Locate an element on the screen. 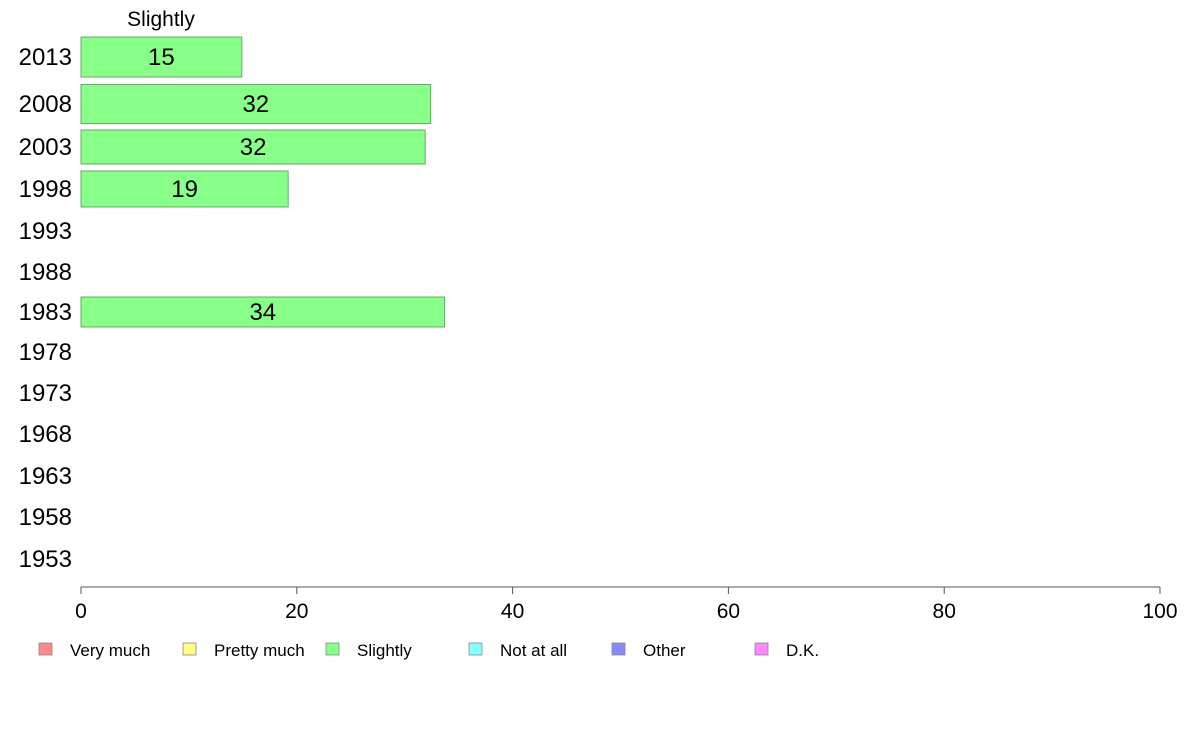  year-label: 1993 is located at coordinates (45, 231).